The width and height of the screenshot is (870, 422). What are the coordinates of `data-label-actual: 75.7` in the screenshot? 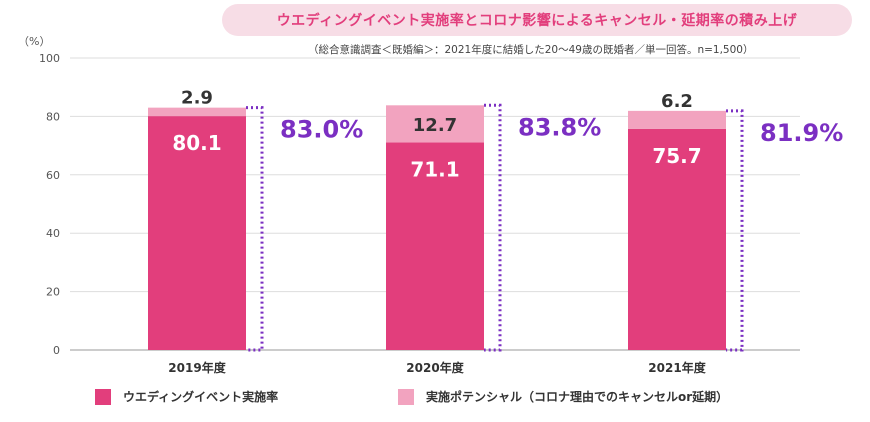 It's located at (676, 156).